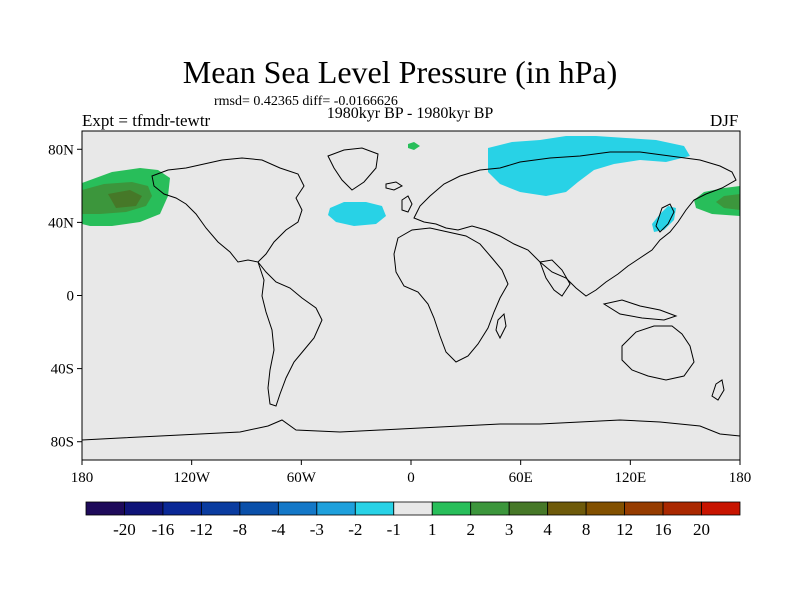  I want to click on colorbar, so click(413, 508).